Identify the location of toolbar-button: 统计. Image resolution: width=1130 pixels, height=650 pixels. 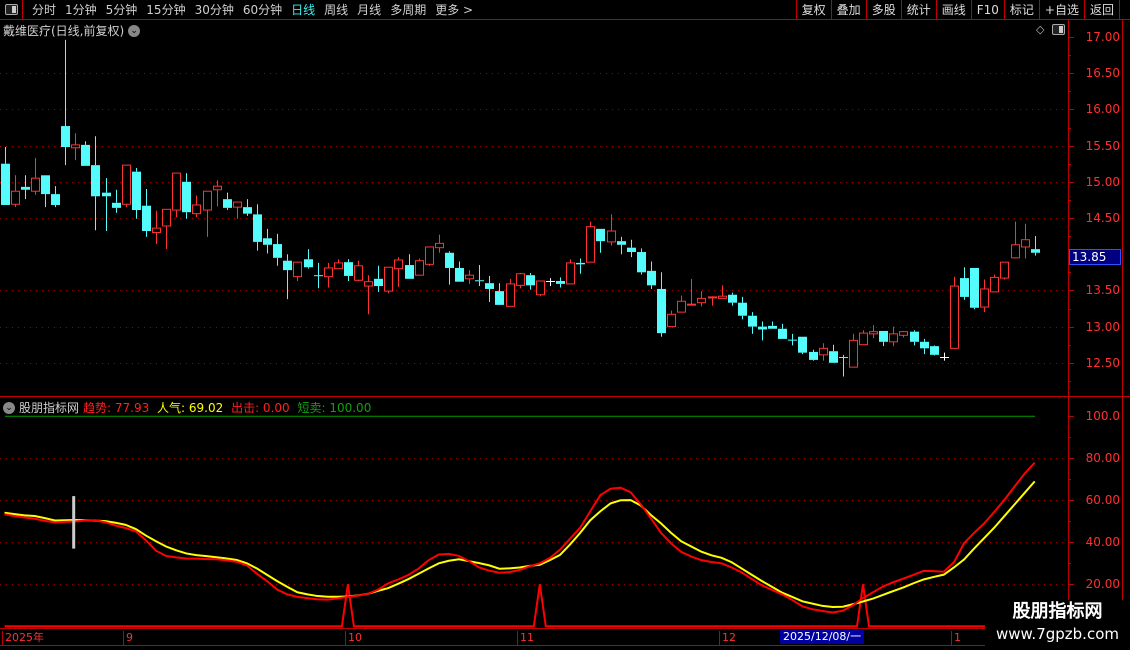
(918, 10).